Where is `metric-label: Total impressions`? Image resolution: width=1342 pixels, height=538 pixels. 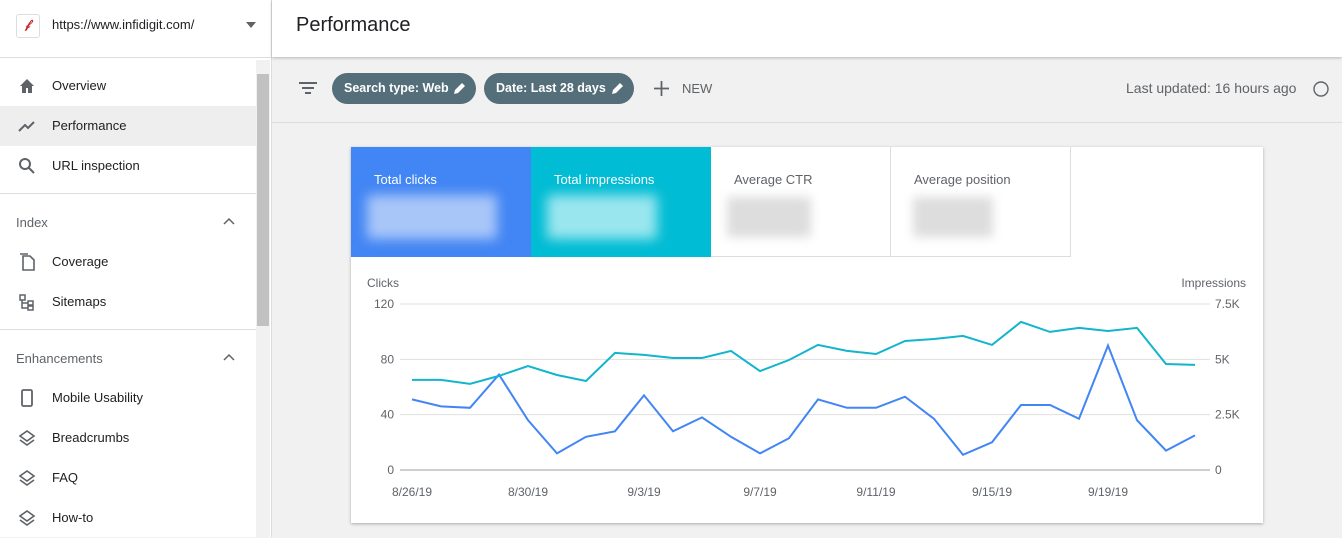 metric-label: Total impressions is located at coordinates (604, 179).